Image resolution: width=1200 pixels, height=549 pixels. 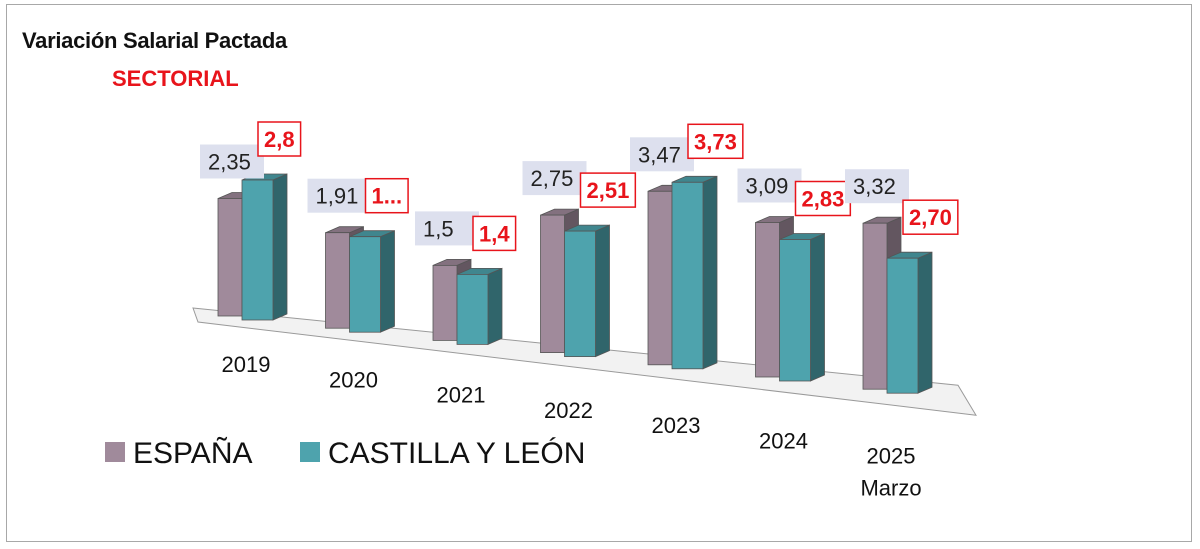 I want to click on label-espana-2023: 3,47, so click(x=662, y=154).